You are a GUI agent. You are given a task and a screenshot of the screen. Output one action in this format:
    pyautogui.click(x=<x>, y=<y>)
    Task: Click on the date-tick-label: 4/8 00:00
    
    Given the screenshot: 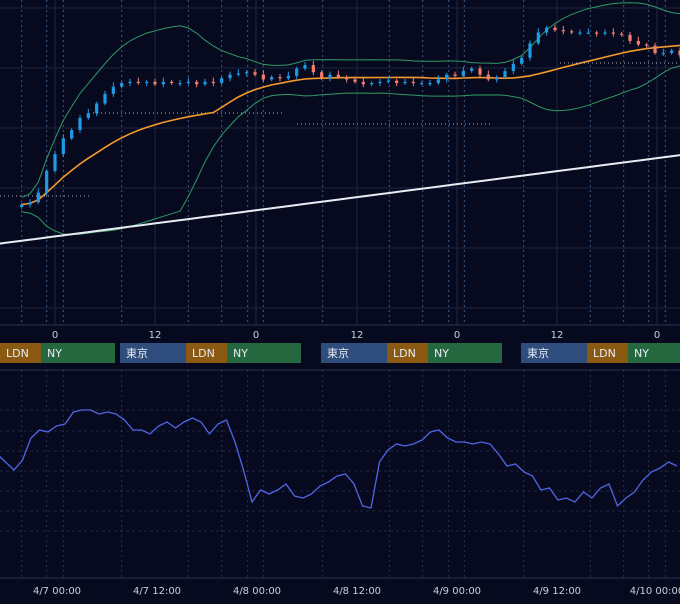 What is the action you would take?
    pyautogui.click(x=257, y=591)
    